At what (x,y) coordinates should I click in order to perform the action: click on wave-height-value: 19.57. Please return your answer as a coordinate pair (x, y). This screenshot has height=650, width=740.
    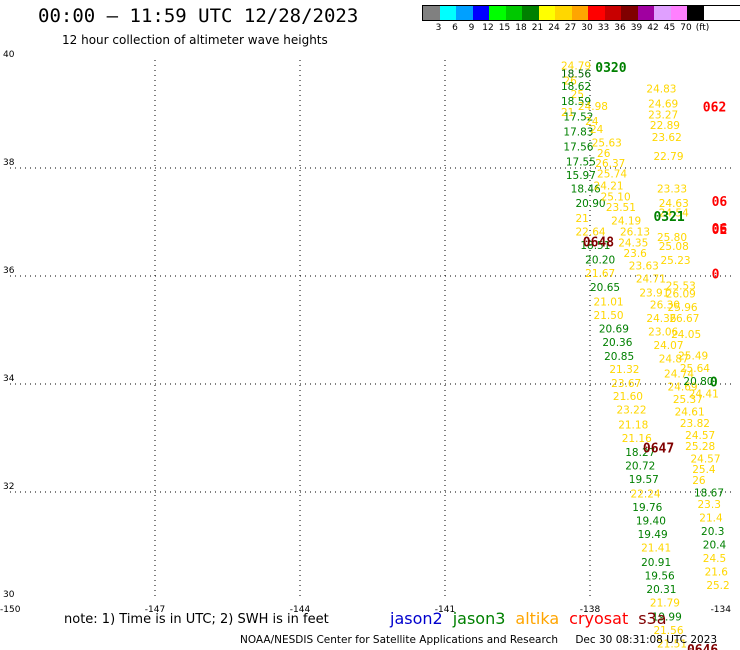
    Looking at the image, I should click on (644, 480).